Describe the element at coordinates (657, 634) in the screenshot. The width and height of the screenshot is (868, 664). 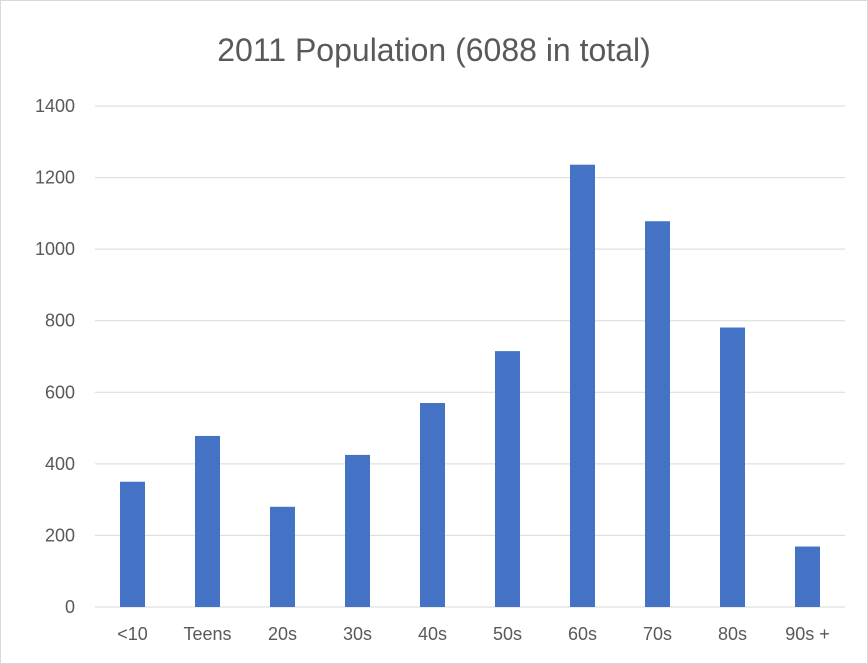
I see `x-tick-label: 70s` at that location.